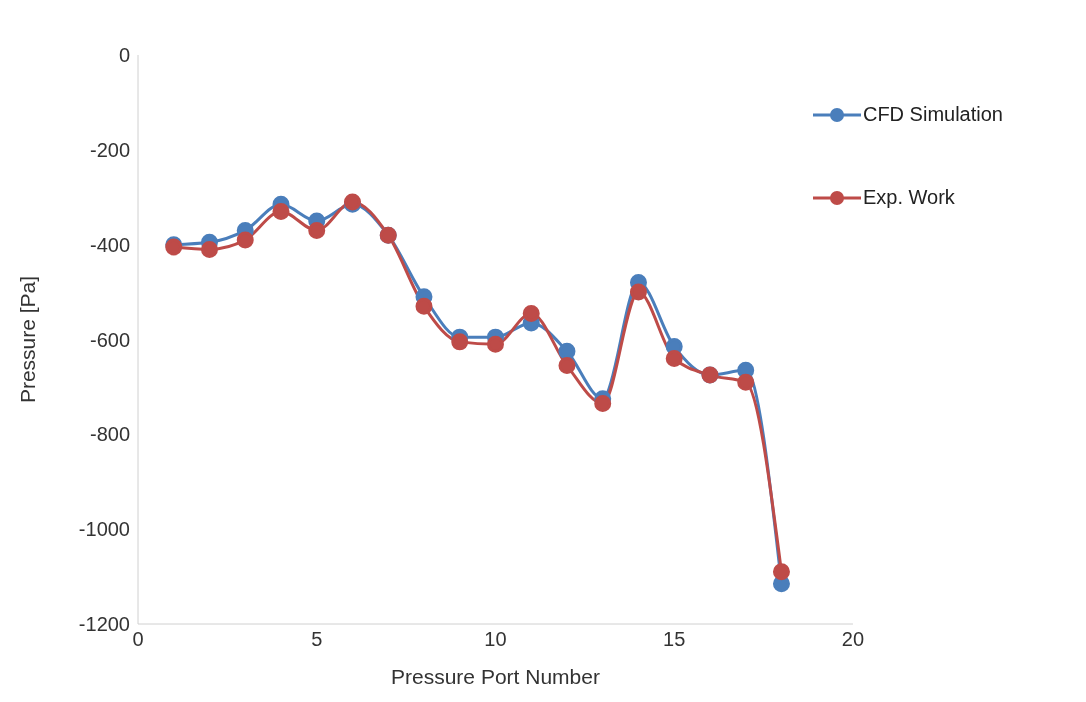 The width and height of the screenshot is (1086, 702). Describe the element at coordinates (28, 339) in the screenshot. I see `y-axis-title: Pressure [Pa]` at that location.